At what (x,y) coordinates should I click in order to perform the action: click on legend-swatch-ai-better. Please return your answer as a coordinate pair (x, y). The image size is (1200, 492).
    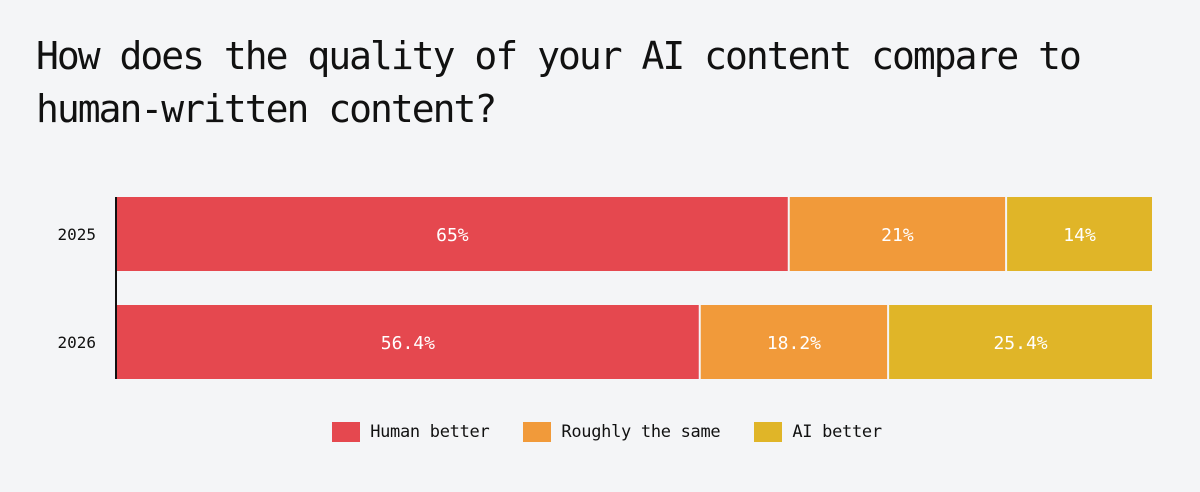
    Looking at the image, I should click on (768, 432).